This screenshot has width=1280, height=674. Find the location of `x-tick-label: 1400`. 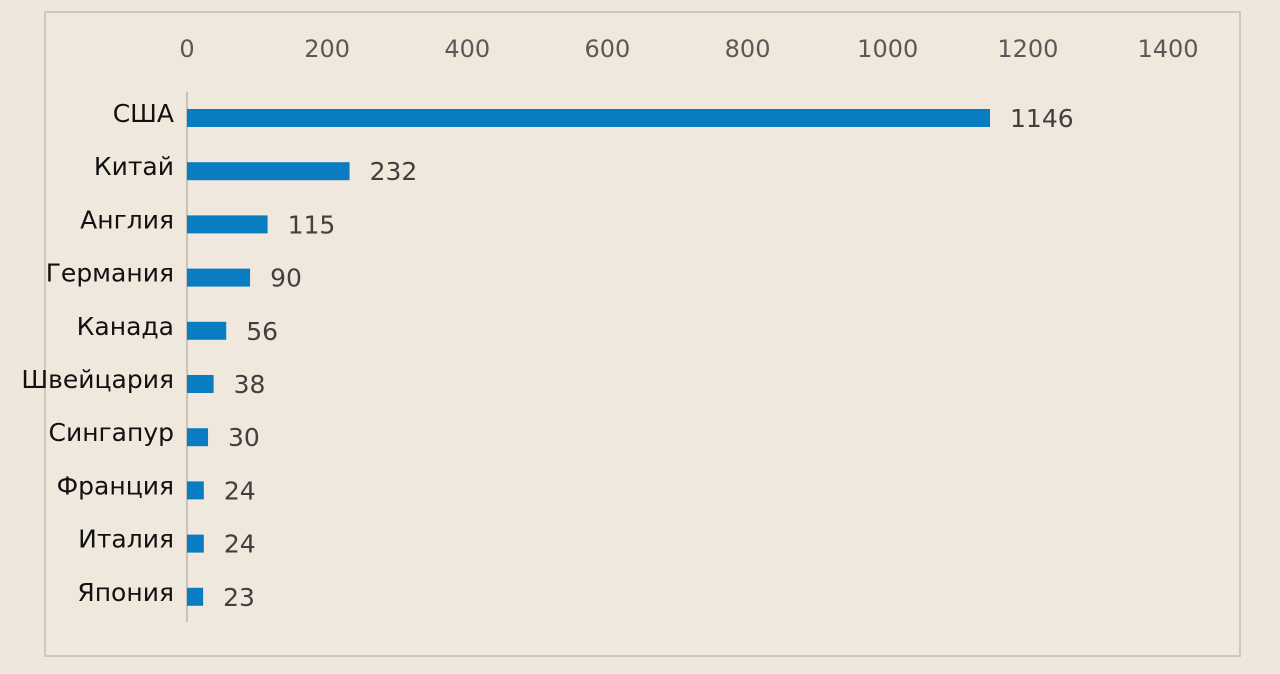

x-tick-label: 1400 is located at coordinates (1167, 49).